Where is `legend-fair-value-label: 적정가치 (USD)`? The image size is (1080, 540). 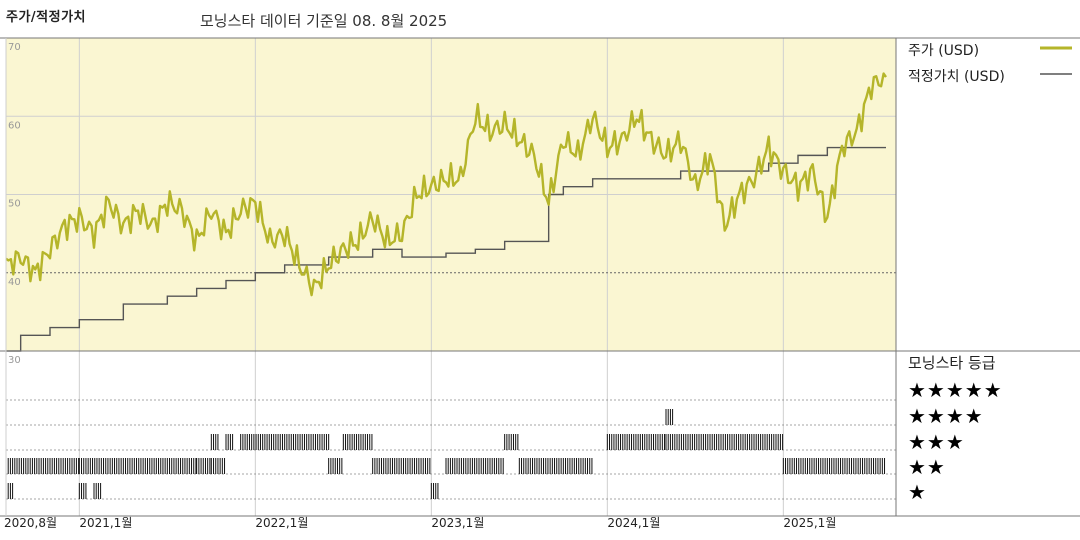 legend-fair-value-label: 적정가치 (USD) is located at coordinates (956, 77).